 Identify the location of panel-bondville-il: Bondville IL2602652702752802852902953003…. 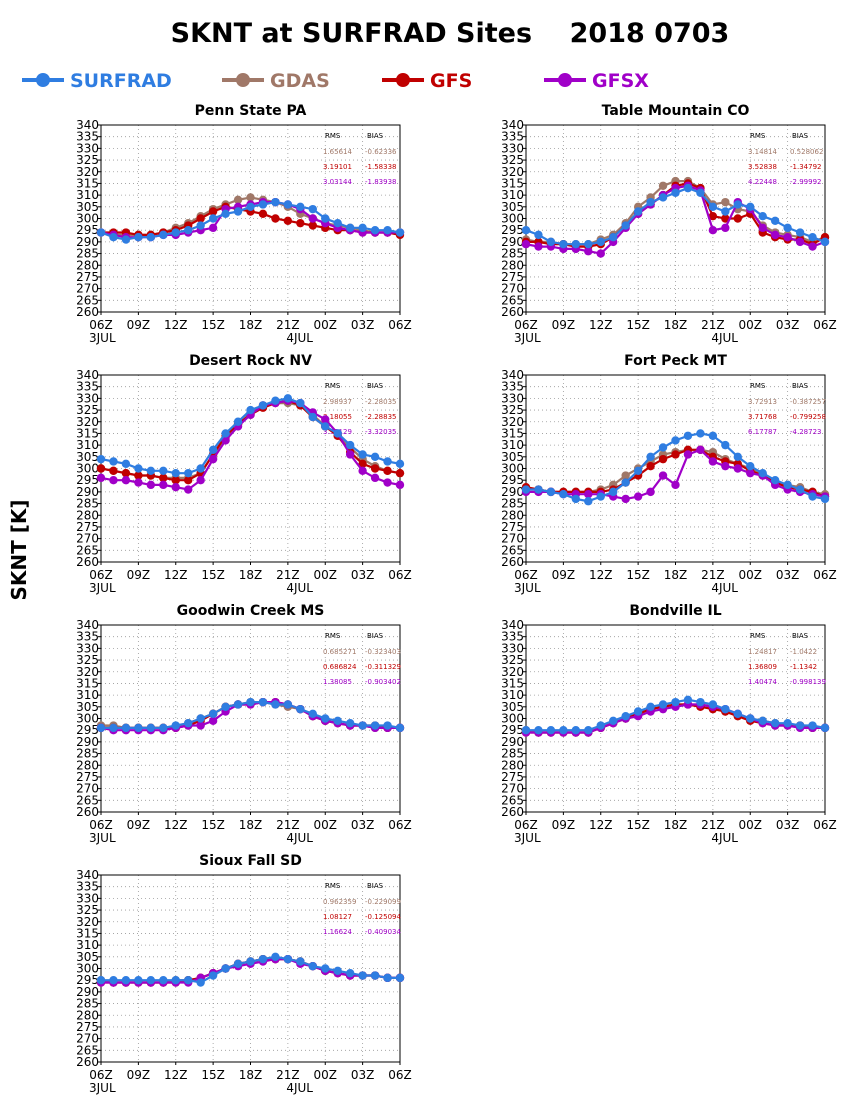
(669, 724).